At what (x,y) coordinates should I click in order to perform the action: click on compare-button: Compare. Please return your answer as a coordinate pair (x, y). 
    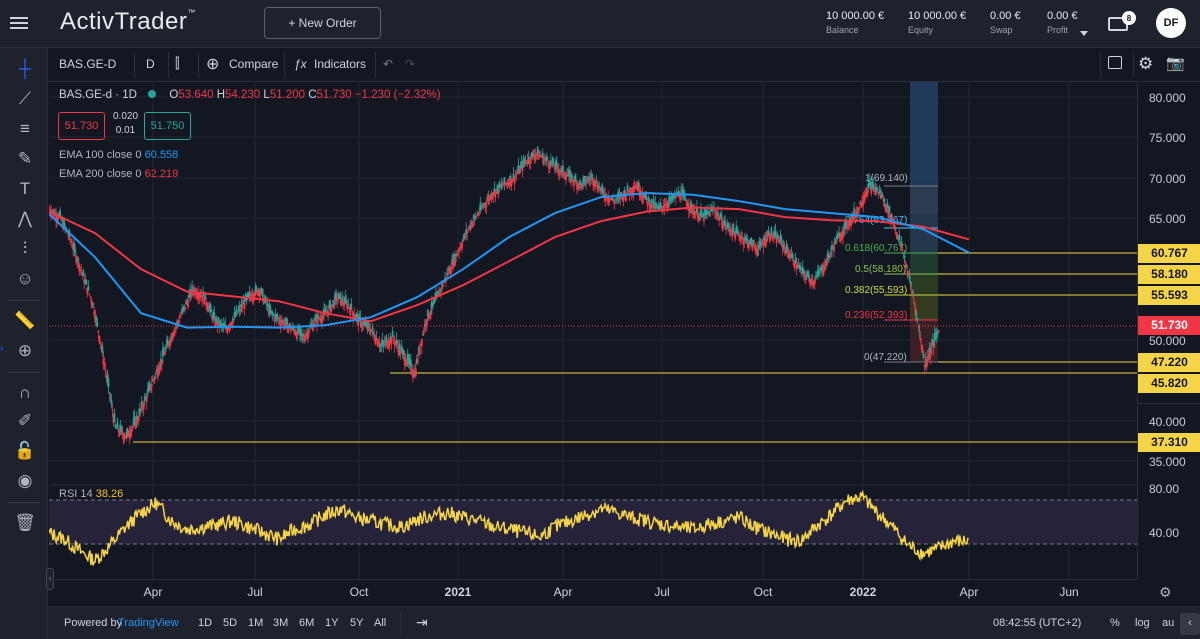
    Looking at the image, I should click on (254, 64).